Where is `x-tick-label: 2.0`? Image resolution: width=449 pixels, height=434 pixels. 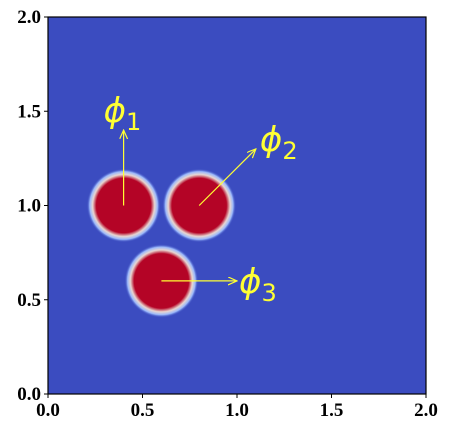
x-tick-label: 2.0 is located at coordinates (426, 410).